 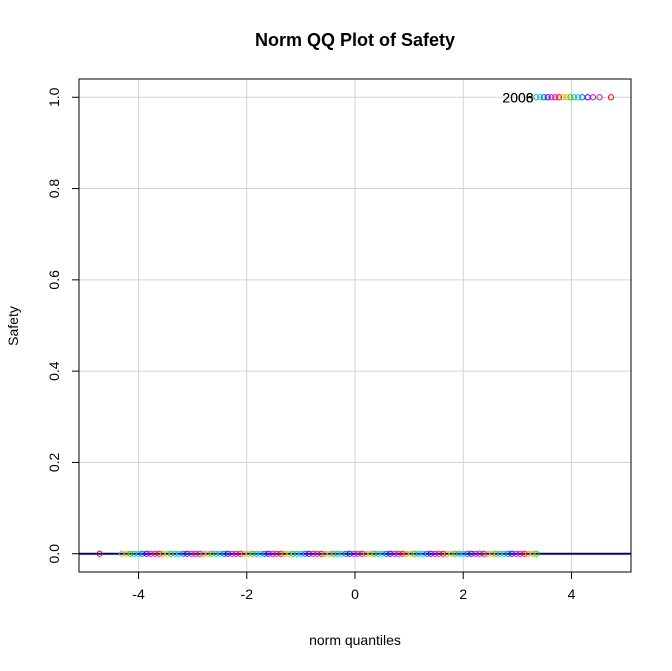 What do you see at coordinates (463, 594) in the screenshot?
I see `x-tick-label: 2` at bounding box center [463, 594].